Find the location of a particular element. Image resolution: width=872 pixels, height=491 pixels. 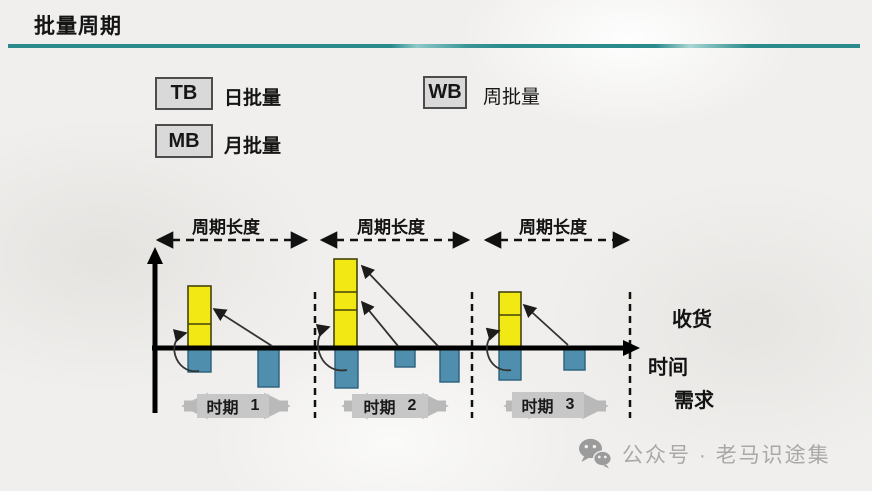

demand-bar-period3-b is located at coordinates (574, 359).